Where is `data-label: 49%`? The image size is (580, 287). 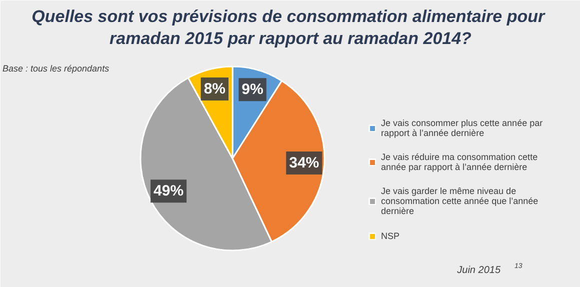
data-label: 49% is located at coordinates (169, 191).